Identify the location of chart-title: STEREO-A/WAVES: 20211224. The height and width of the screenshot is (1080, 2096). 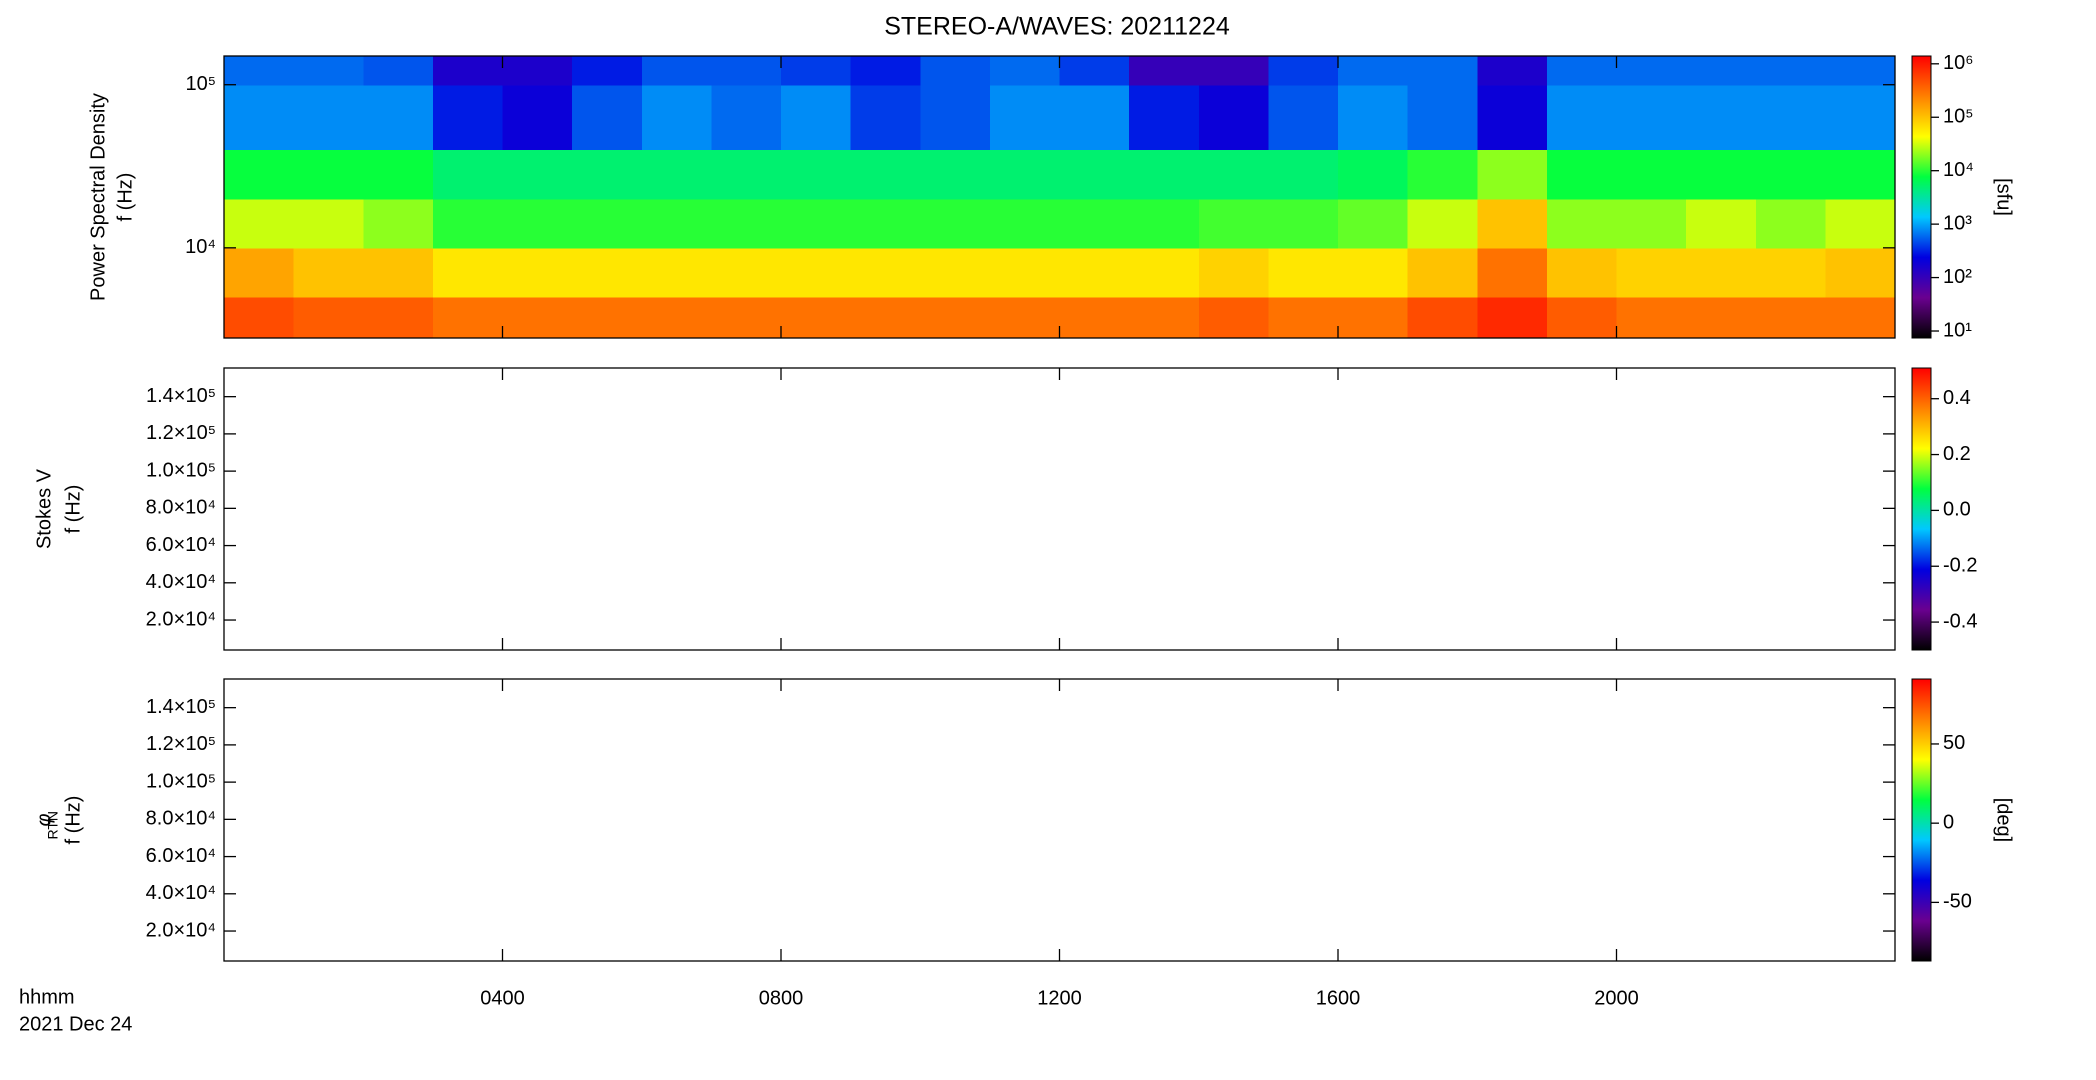
(1057, 27).